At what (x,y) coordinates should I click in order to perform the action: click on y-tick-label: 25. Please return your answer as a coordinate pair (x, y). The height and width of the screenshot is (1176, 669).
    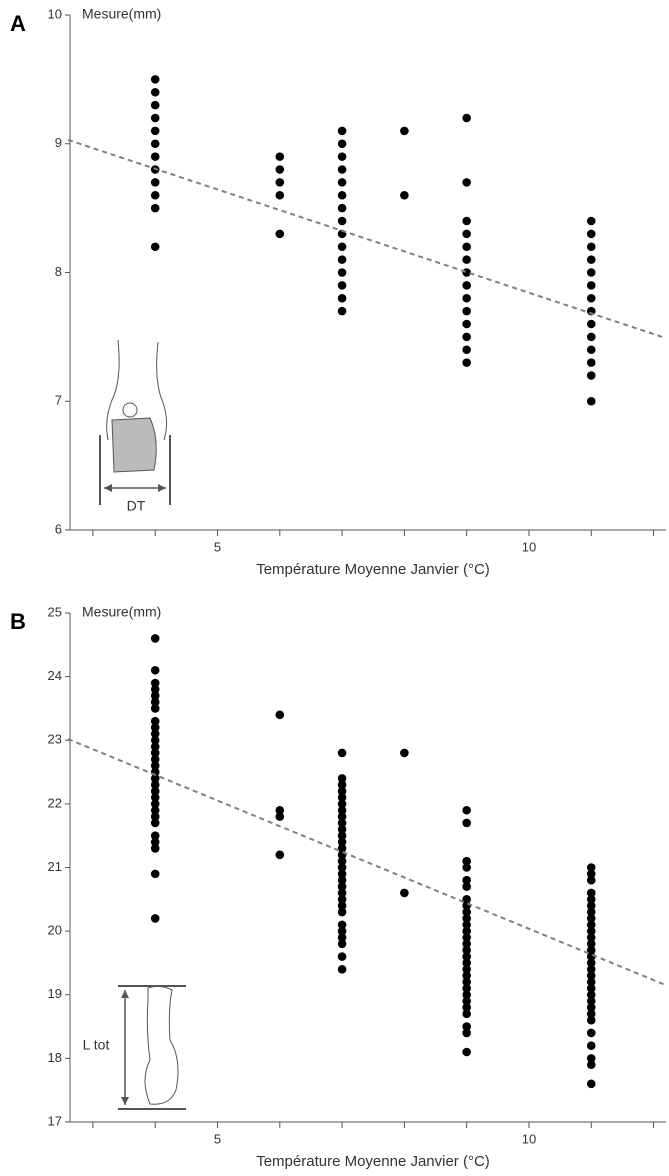
    Looking at the image, I should click on (55, 611).